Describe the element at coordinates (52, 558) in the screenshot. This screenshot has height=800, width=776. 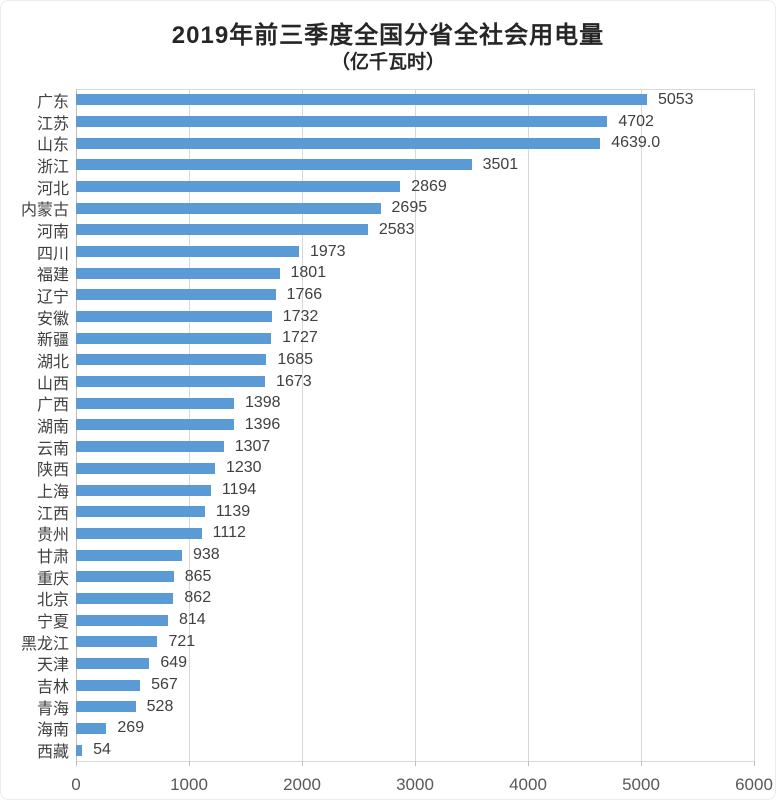
I see `category-label: 甘肃` at that location.